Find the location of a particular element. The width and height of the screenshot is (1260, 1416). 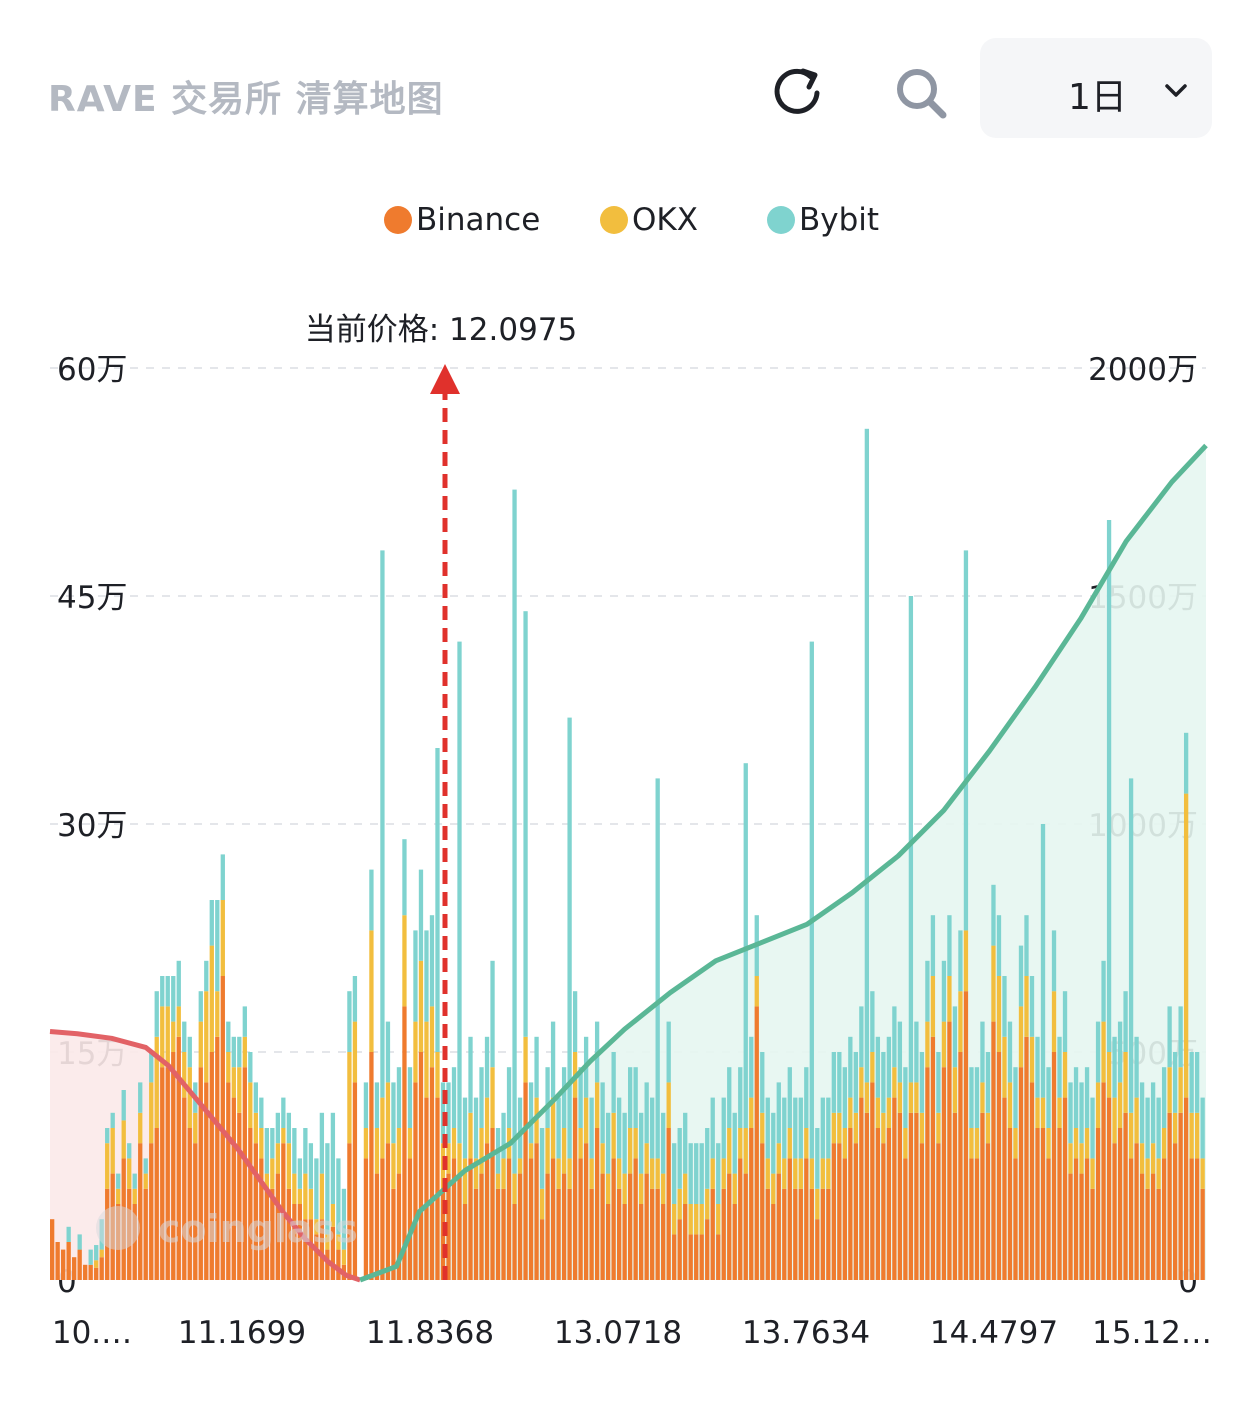

legend-bybit: Bybit is located at coordinates (823, 220).